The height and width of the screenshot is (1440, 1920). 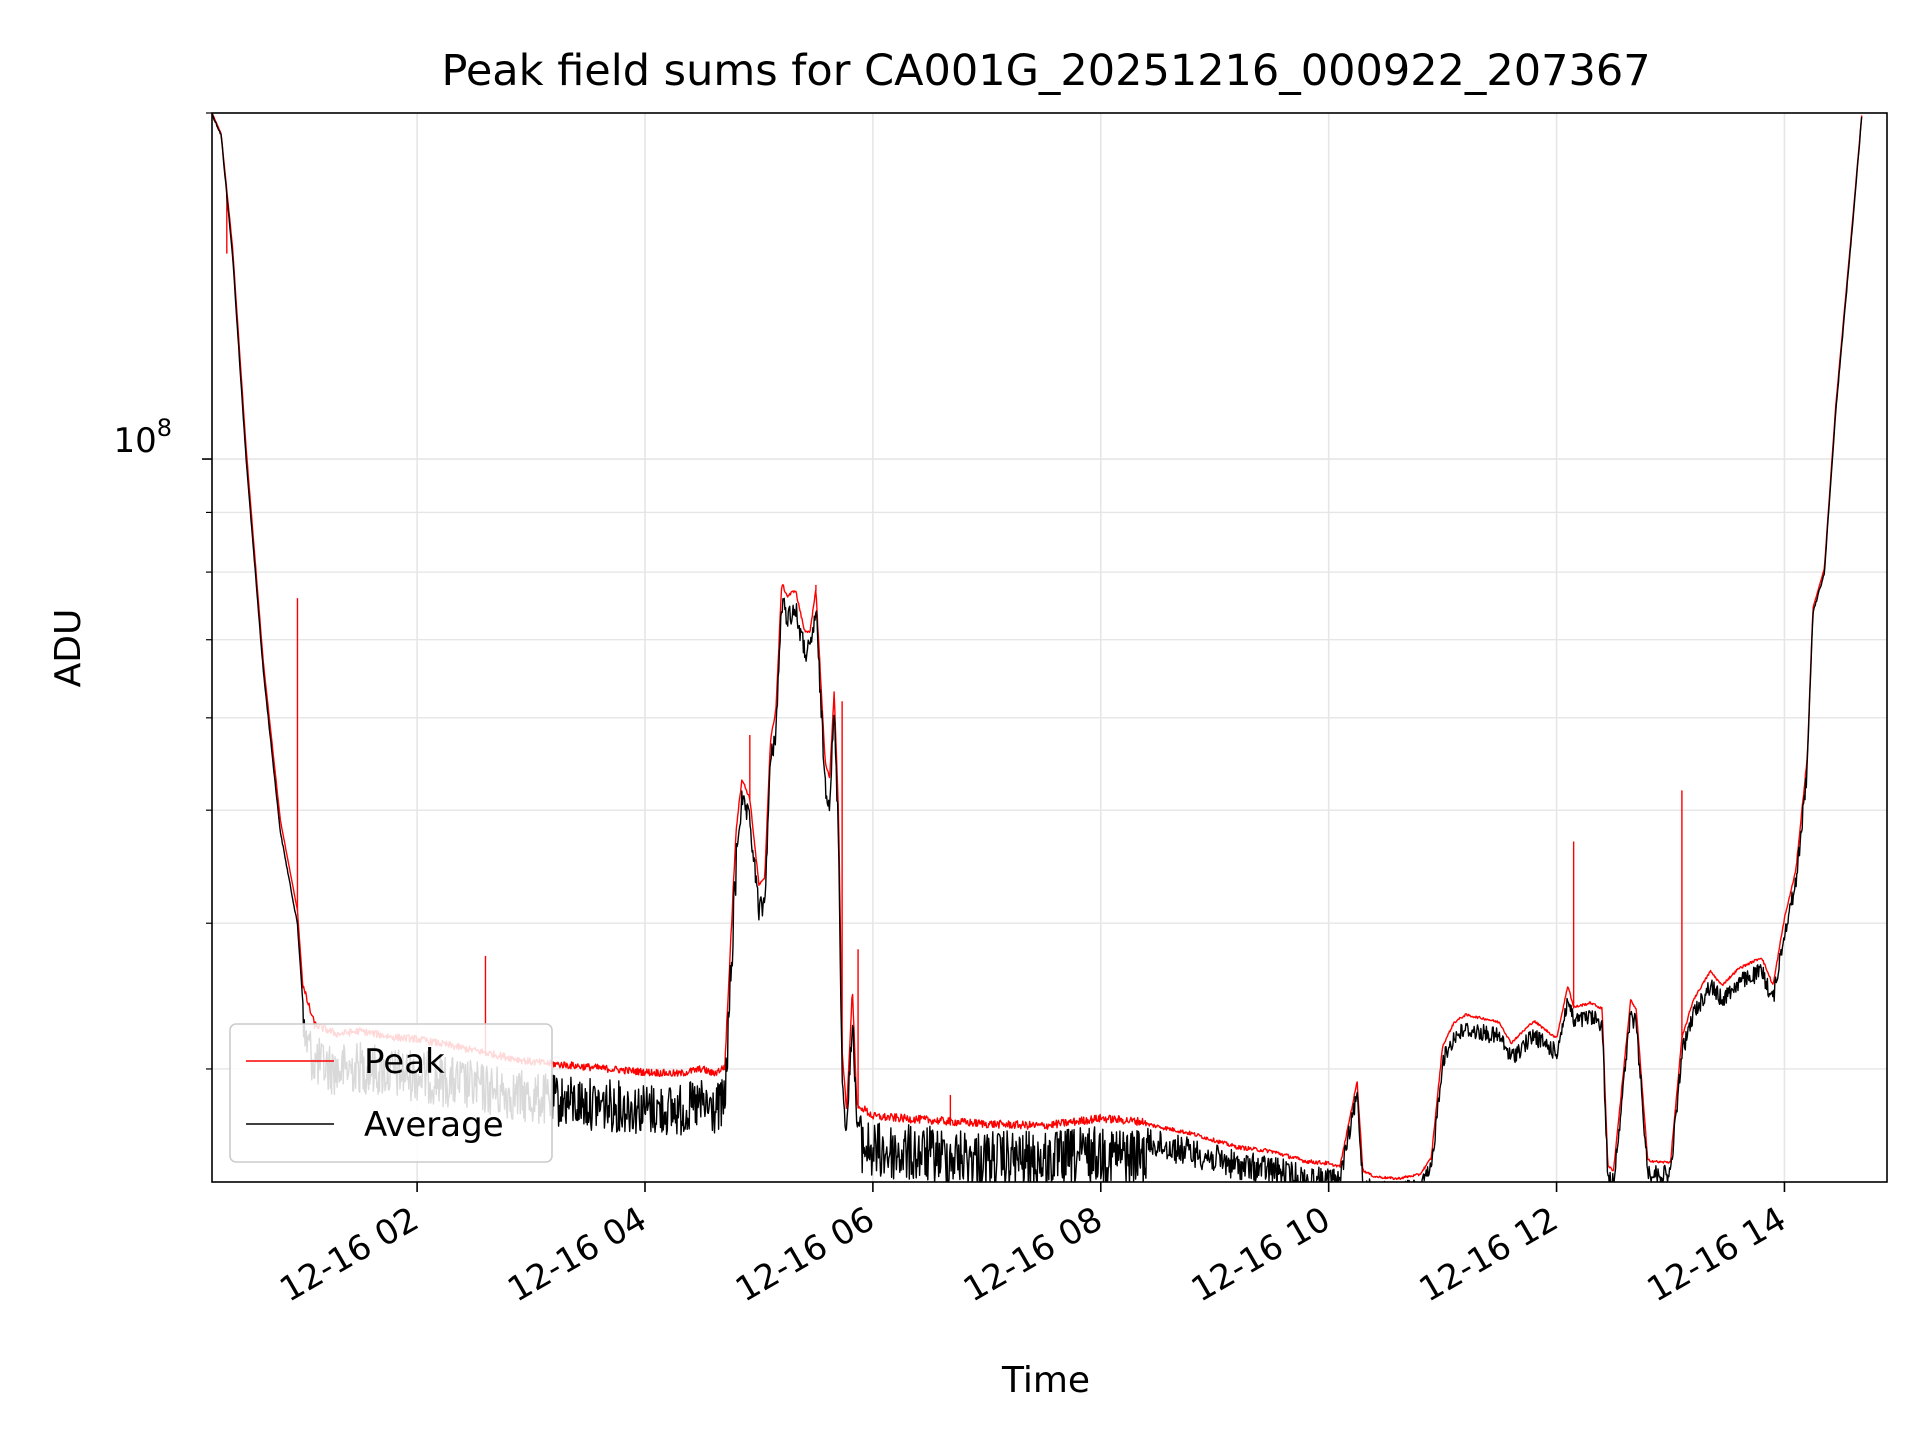 I want to click on x-axis-label: Time, so click(x=1045, y=1380).